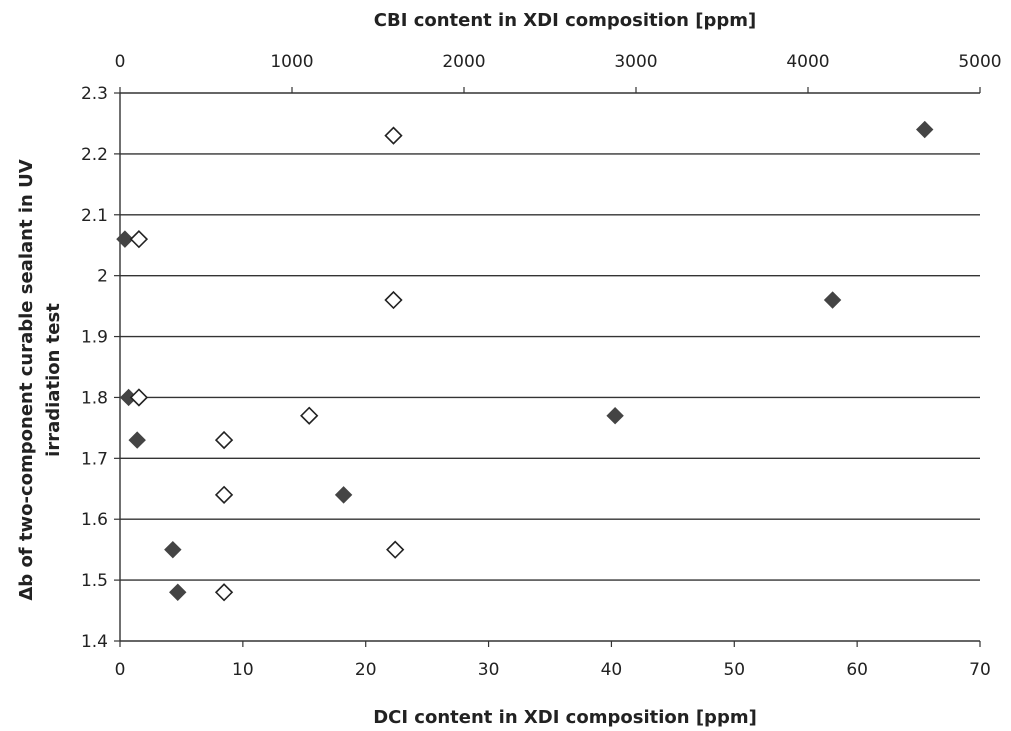  What do you see at coordinates (979, 62) in the screenshot?
I see `top-x-tick-label: 5000` at bounding box center [979, 62].